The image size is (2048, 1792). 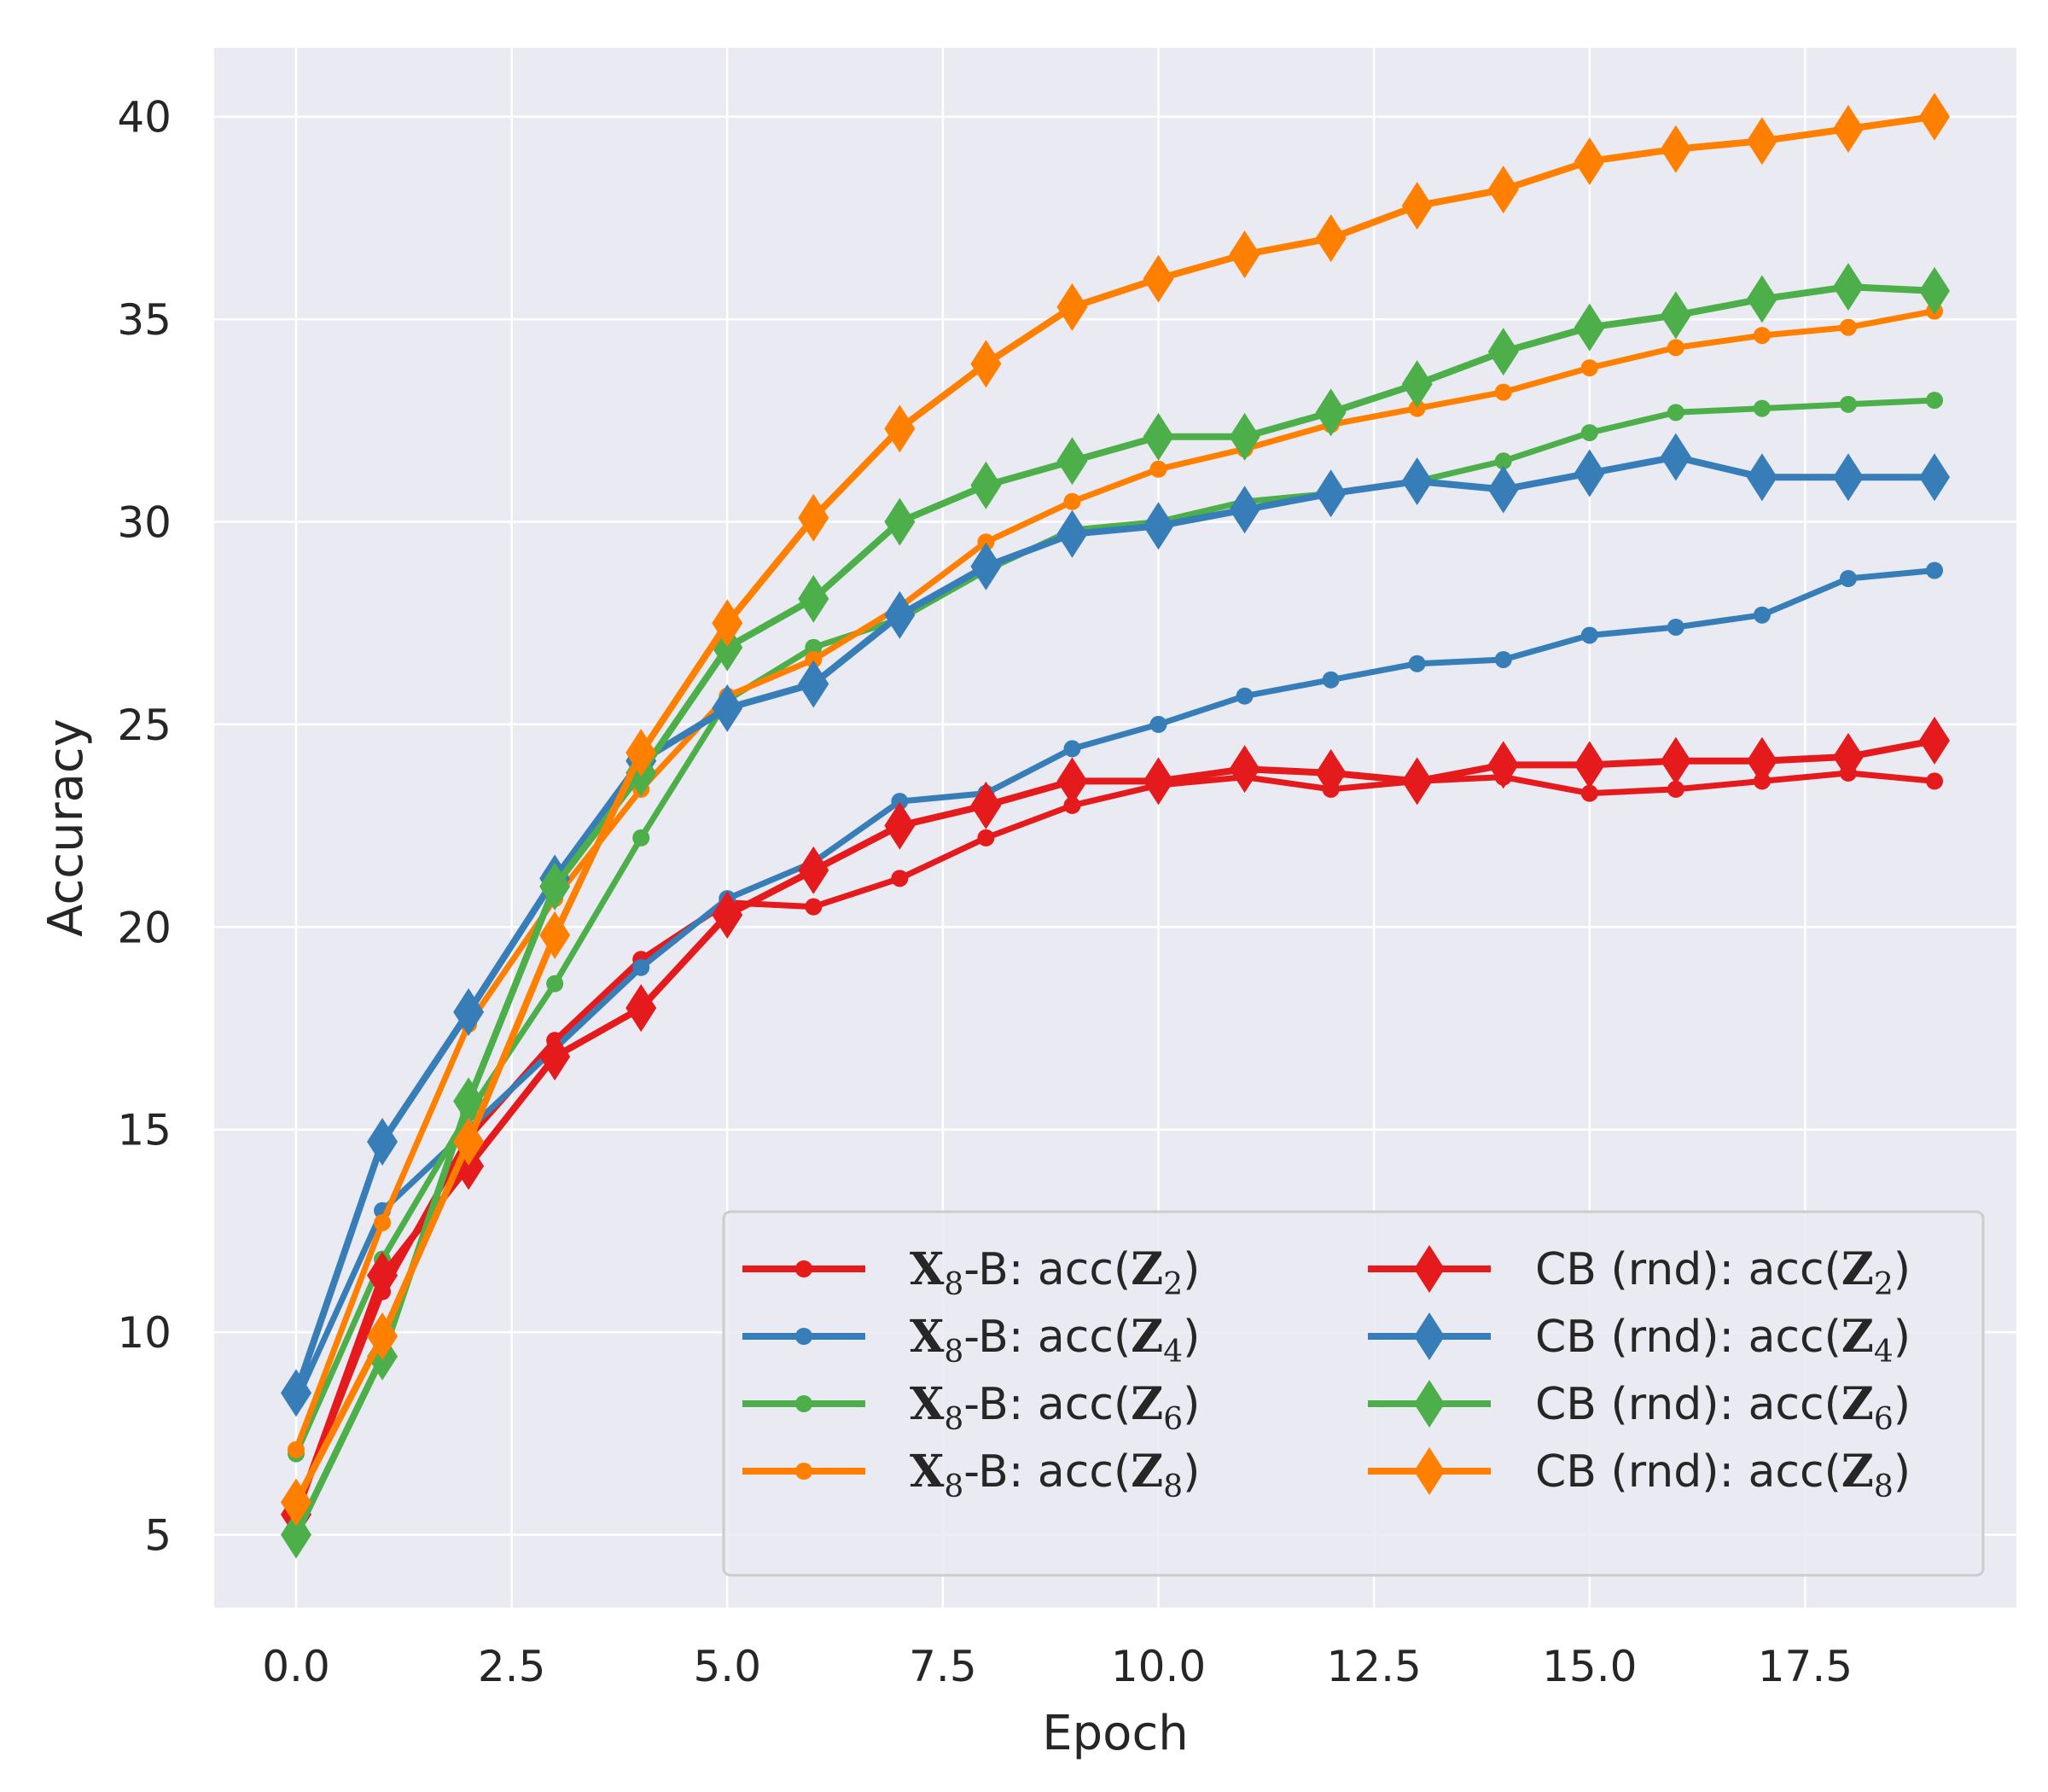 I want to click on legend-label: X8-B: acc(Z6), so click(x=1055, y=1407).